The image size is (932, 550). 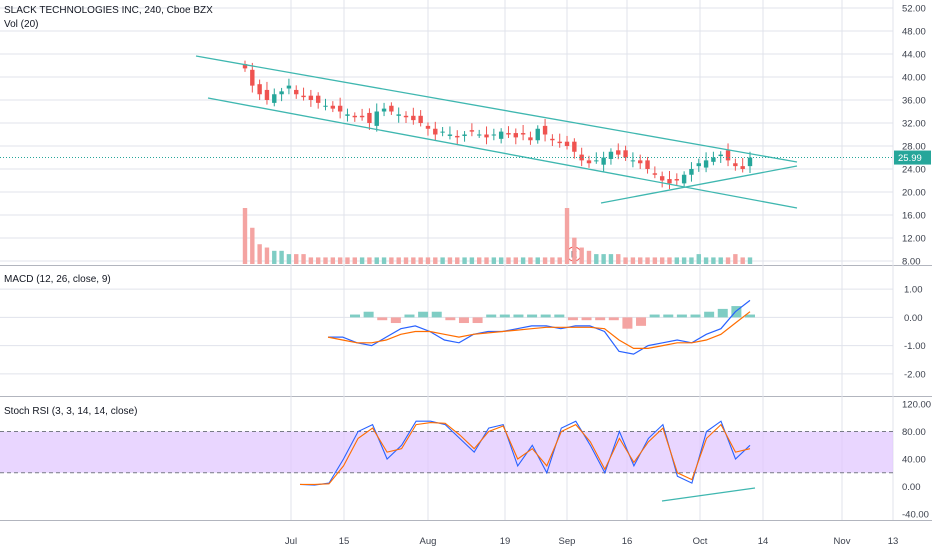 I want to click on rsi-y-tick-label: 0.00, so click(x=911, y=487).